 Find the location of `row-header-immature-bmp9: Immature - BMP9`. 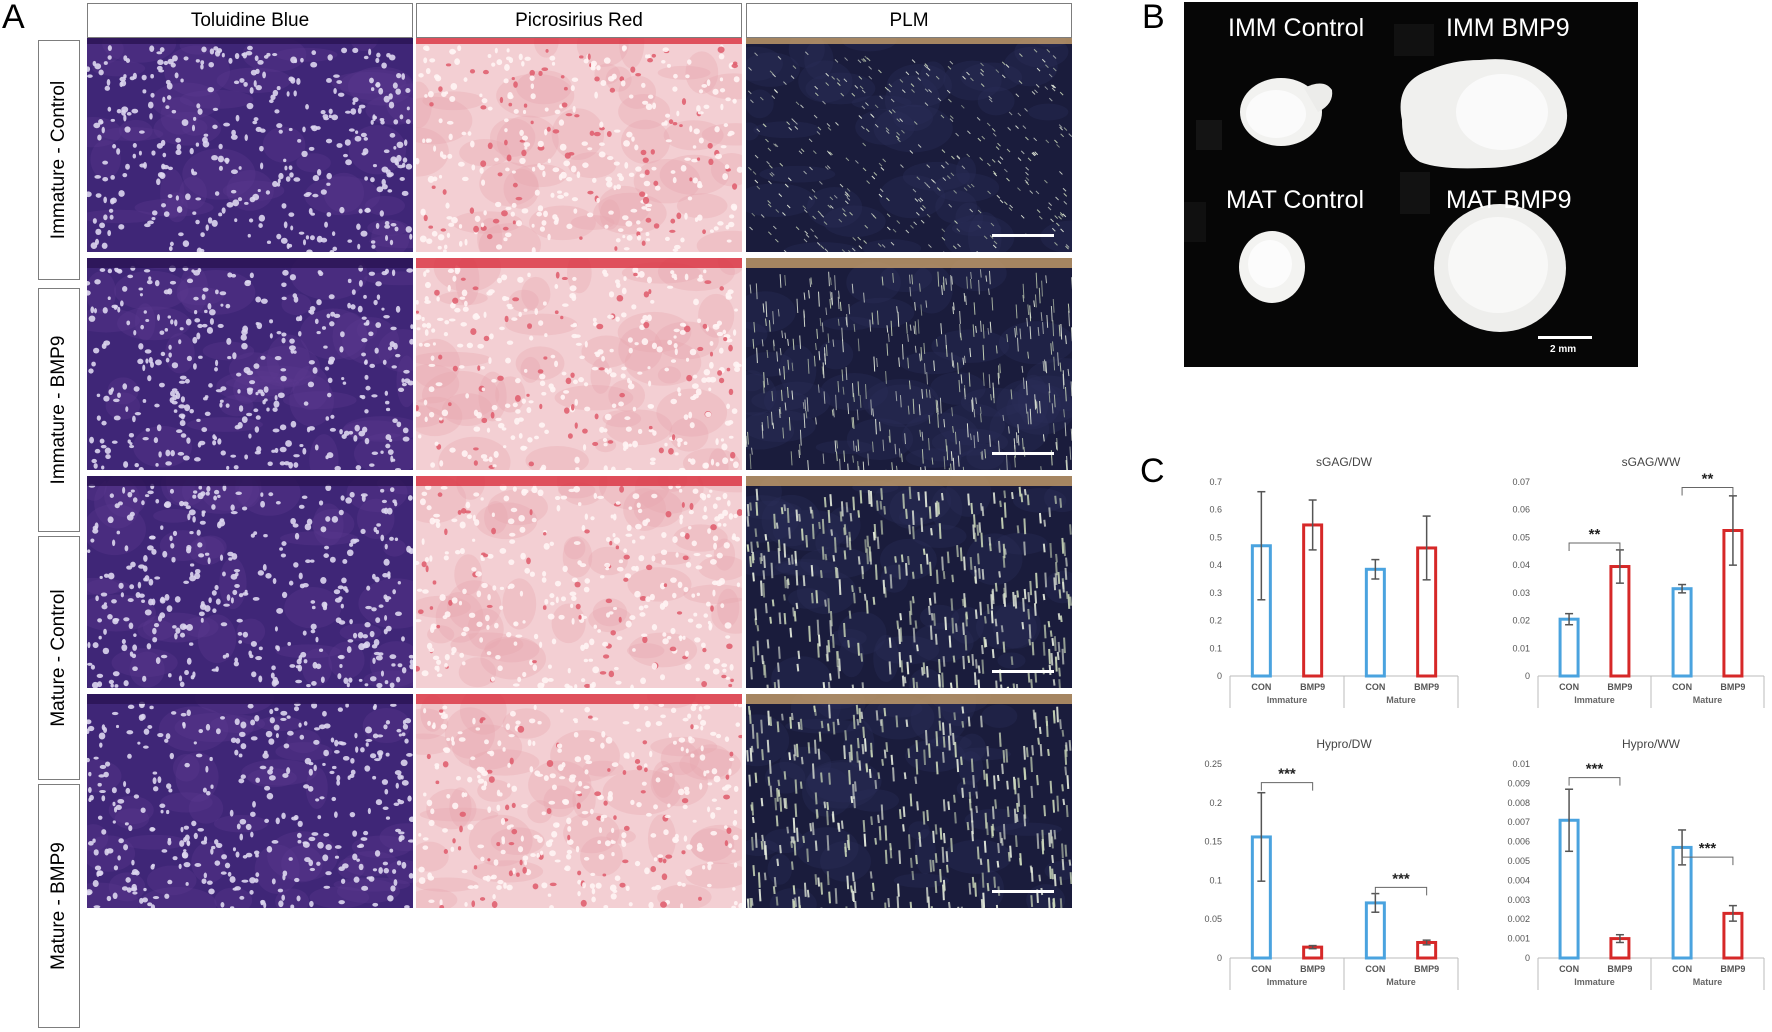

row-header-immature-bmp9: Immature - BMP9 is located at coordinates (59, 410).